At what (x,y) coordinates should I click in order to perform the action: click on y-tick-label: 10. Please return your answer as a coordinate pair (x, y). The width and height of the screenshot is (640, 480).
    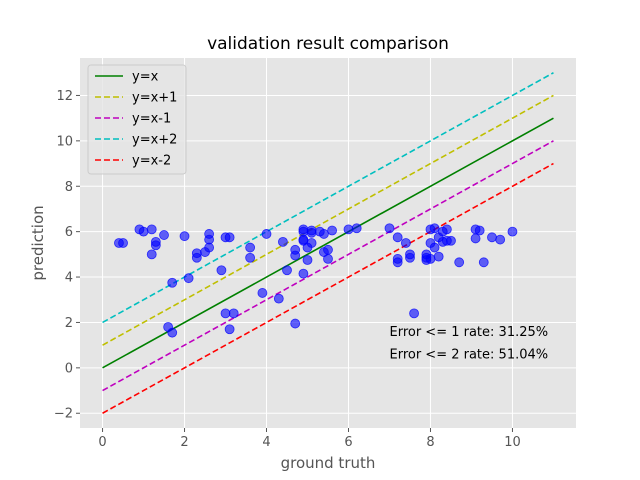
    Looking at the image, I should click on (64, 141).